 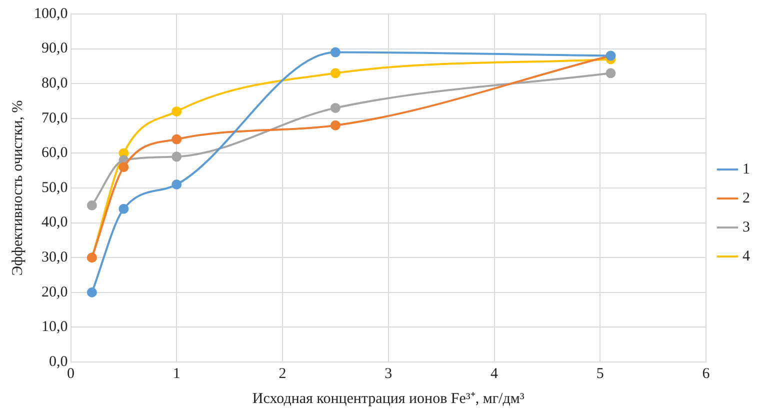 What do you see at coordinates (55, 48) in the screenshot?
I see `y-tick-label: 90,0` at bounding box center [55, 48].